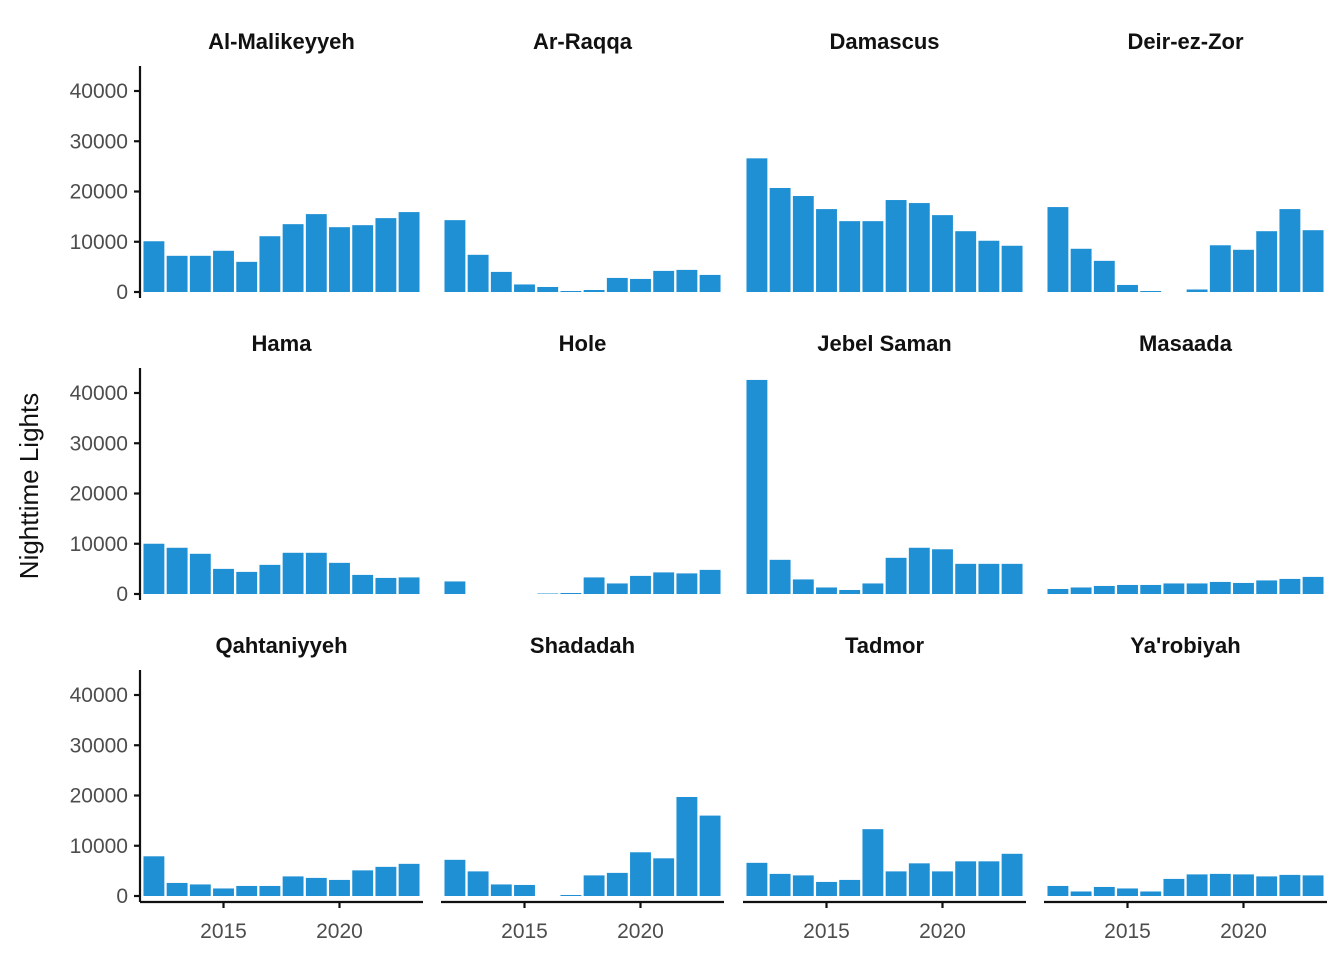 This screenshot has height=960, width=1344. Describe the element at coordinates (1185, 645) in the screenshot. I see `panel-title: Ya'robiyah` at that location.